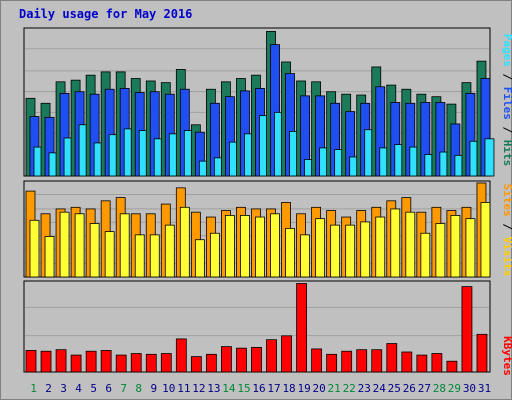  I want to click on mid-legend: Sites / Visits, so click(506, 230).